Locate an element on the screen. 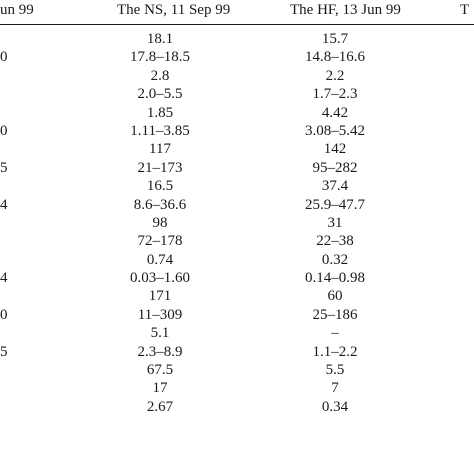  table-cell: 5.5 is located at coordinates (335, 370).